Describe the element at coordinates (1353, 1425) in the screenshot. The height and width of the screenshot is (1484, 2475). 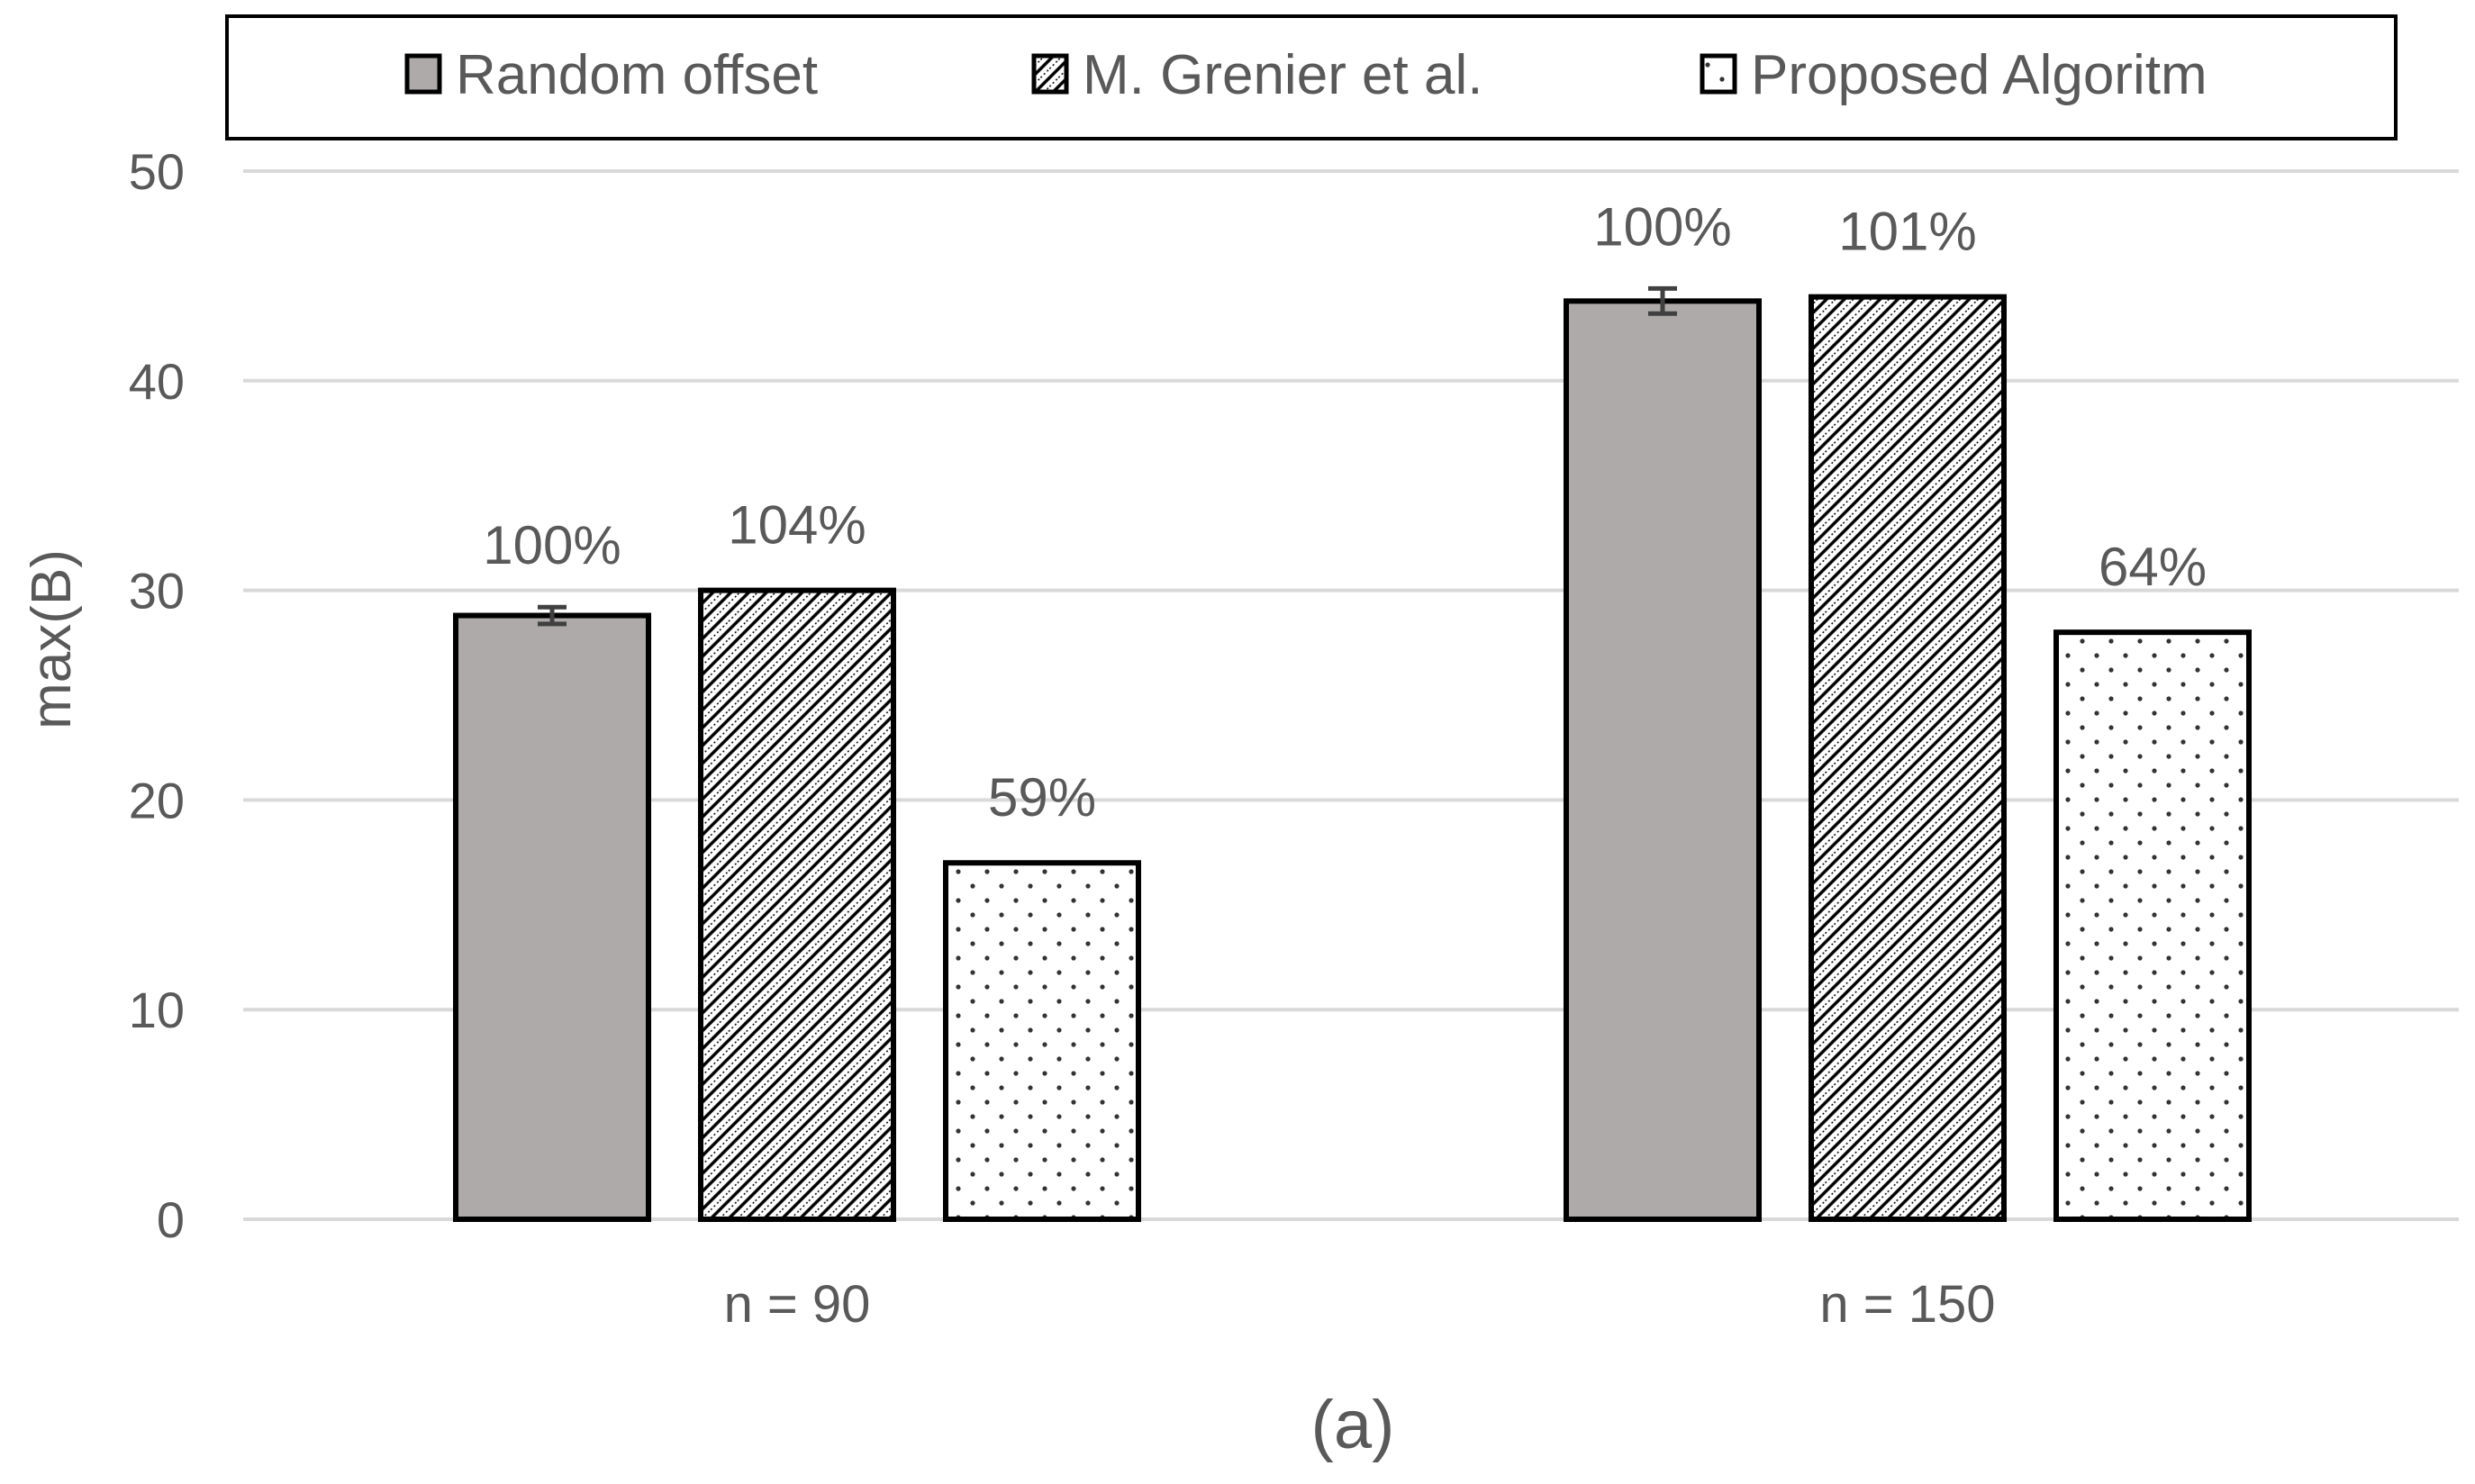
I see `figure-caption: (a)` at that location.